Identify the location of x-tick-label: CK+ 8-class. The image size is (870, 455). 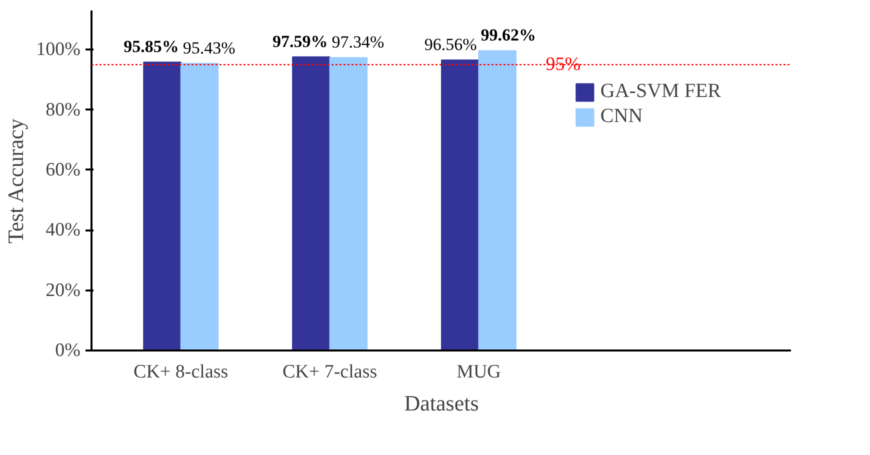
(181, 372).